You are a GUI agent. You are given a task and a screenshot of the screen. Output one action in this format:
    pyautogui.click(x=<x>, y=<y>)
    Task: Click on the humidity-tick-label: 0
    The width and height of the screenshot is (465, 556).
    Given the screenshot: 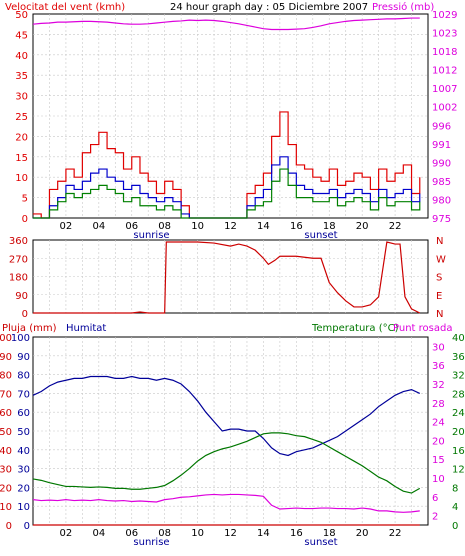 What is the action you would take?
    pyautogui.click(x=27, y=526)
    